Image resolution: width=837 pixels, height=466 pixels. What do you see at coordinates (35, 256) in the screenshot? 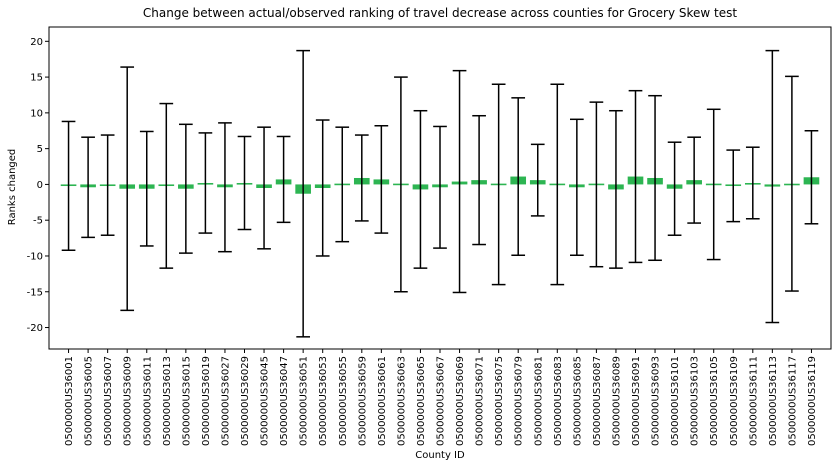
I see `y-tick-label: -10` at bounding box center [35, 256].